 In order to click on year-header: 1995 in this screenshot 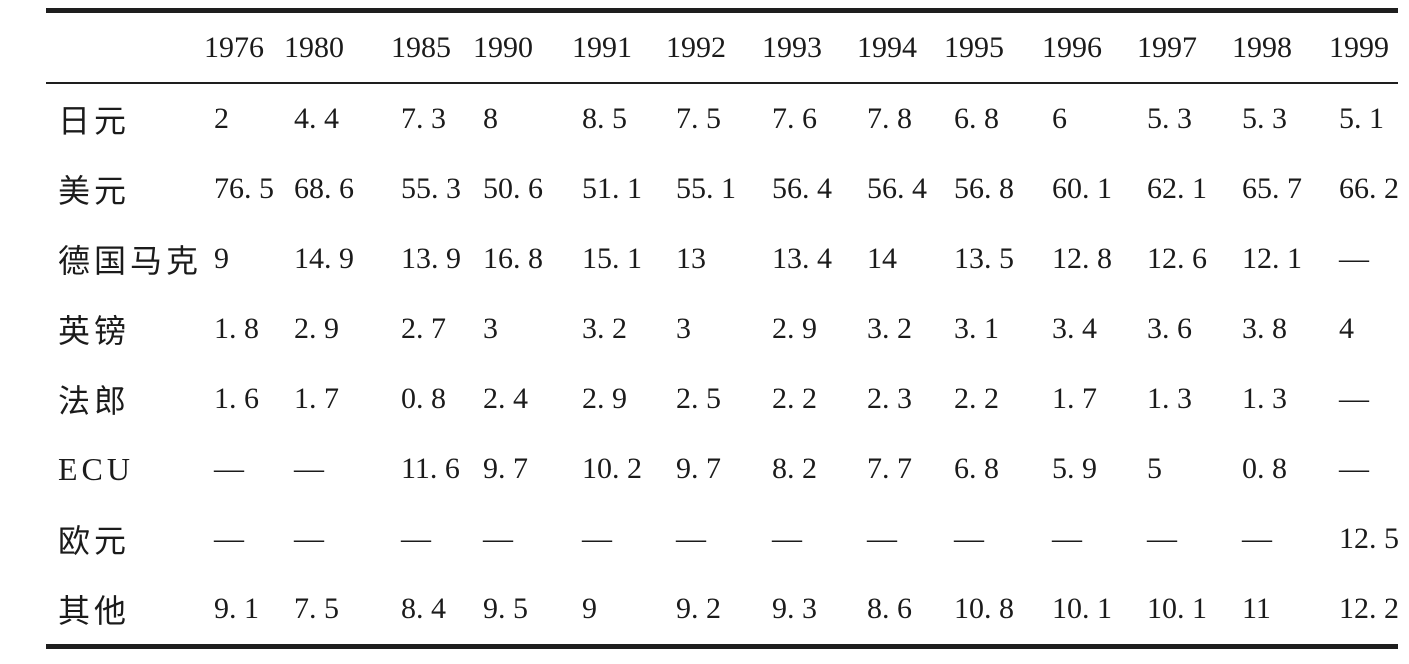, I will do `click(993, 47)`.